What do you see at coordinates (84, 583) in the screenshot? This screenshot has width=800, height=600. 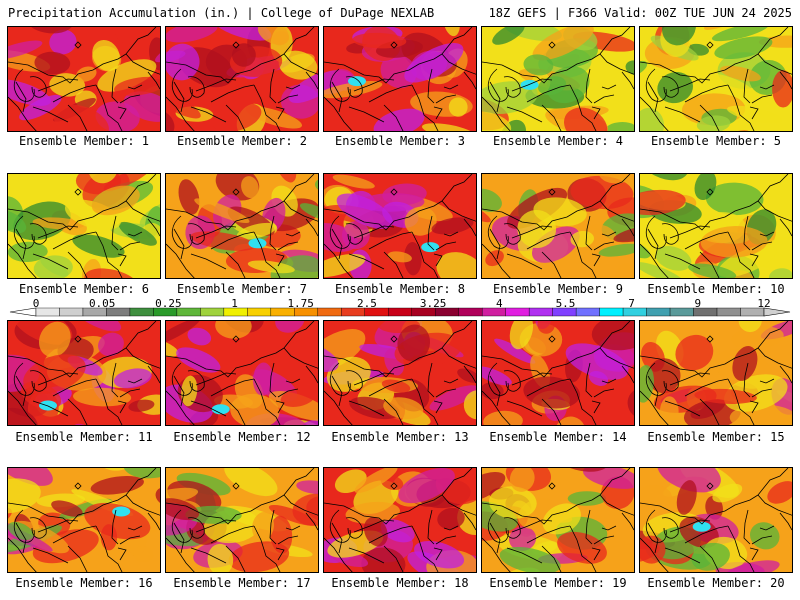 I see `ensemble-member-label: Ensemble Member: 16` at bounding box center [84, 583].